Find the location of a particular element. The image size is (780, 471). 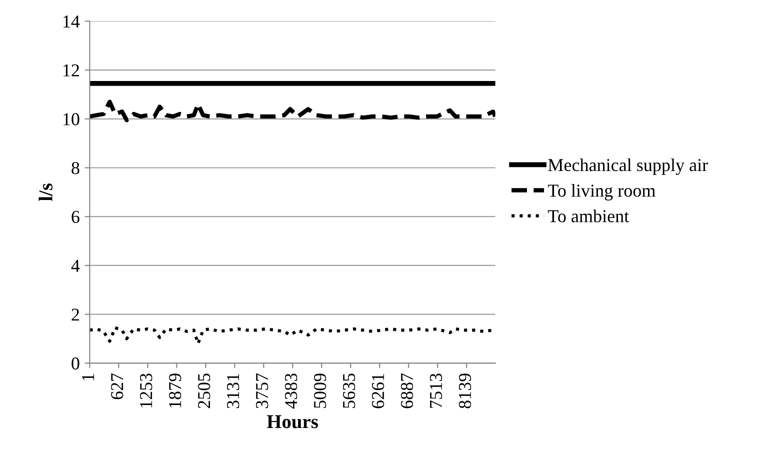

y-tick-label: 6 is located at coordinates (76, 217).